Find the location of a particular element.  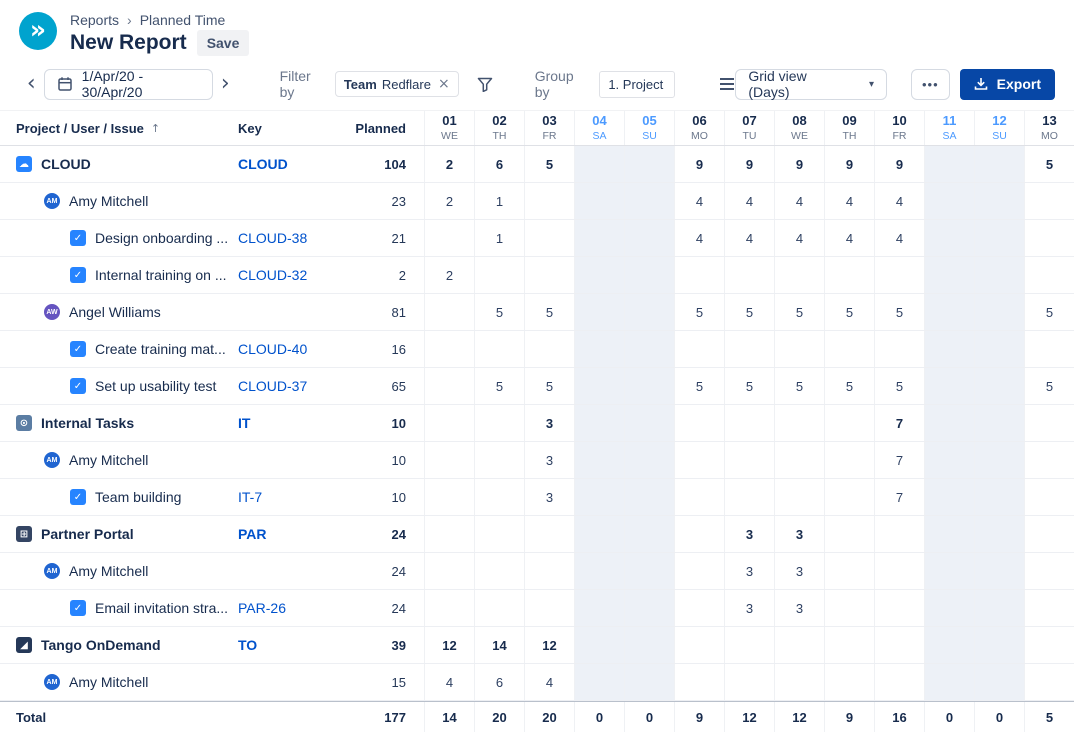

issue-key-link: IT is located at coordinates (244, 423).